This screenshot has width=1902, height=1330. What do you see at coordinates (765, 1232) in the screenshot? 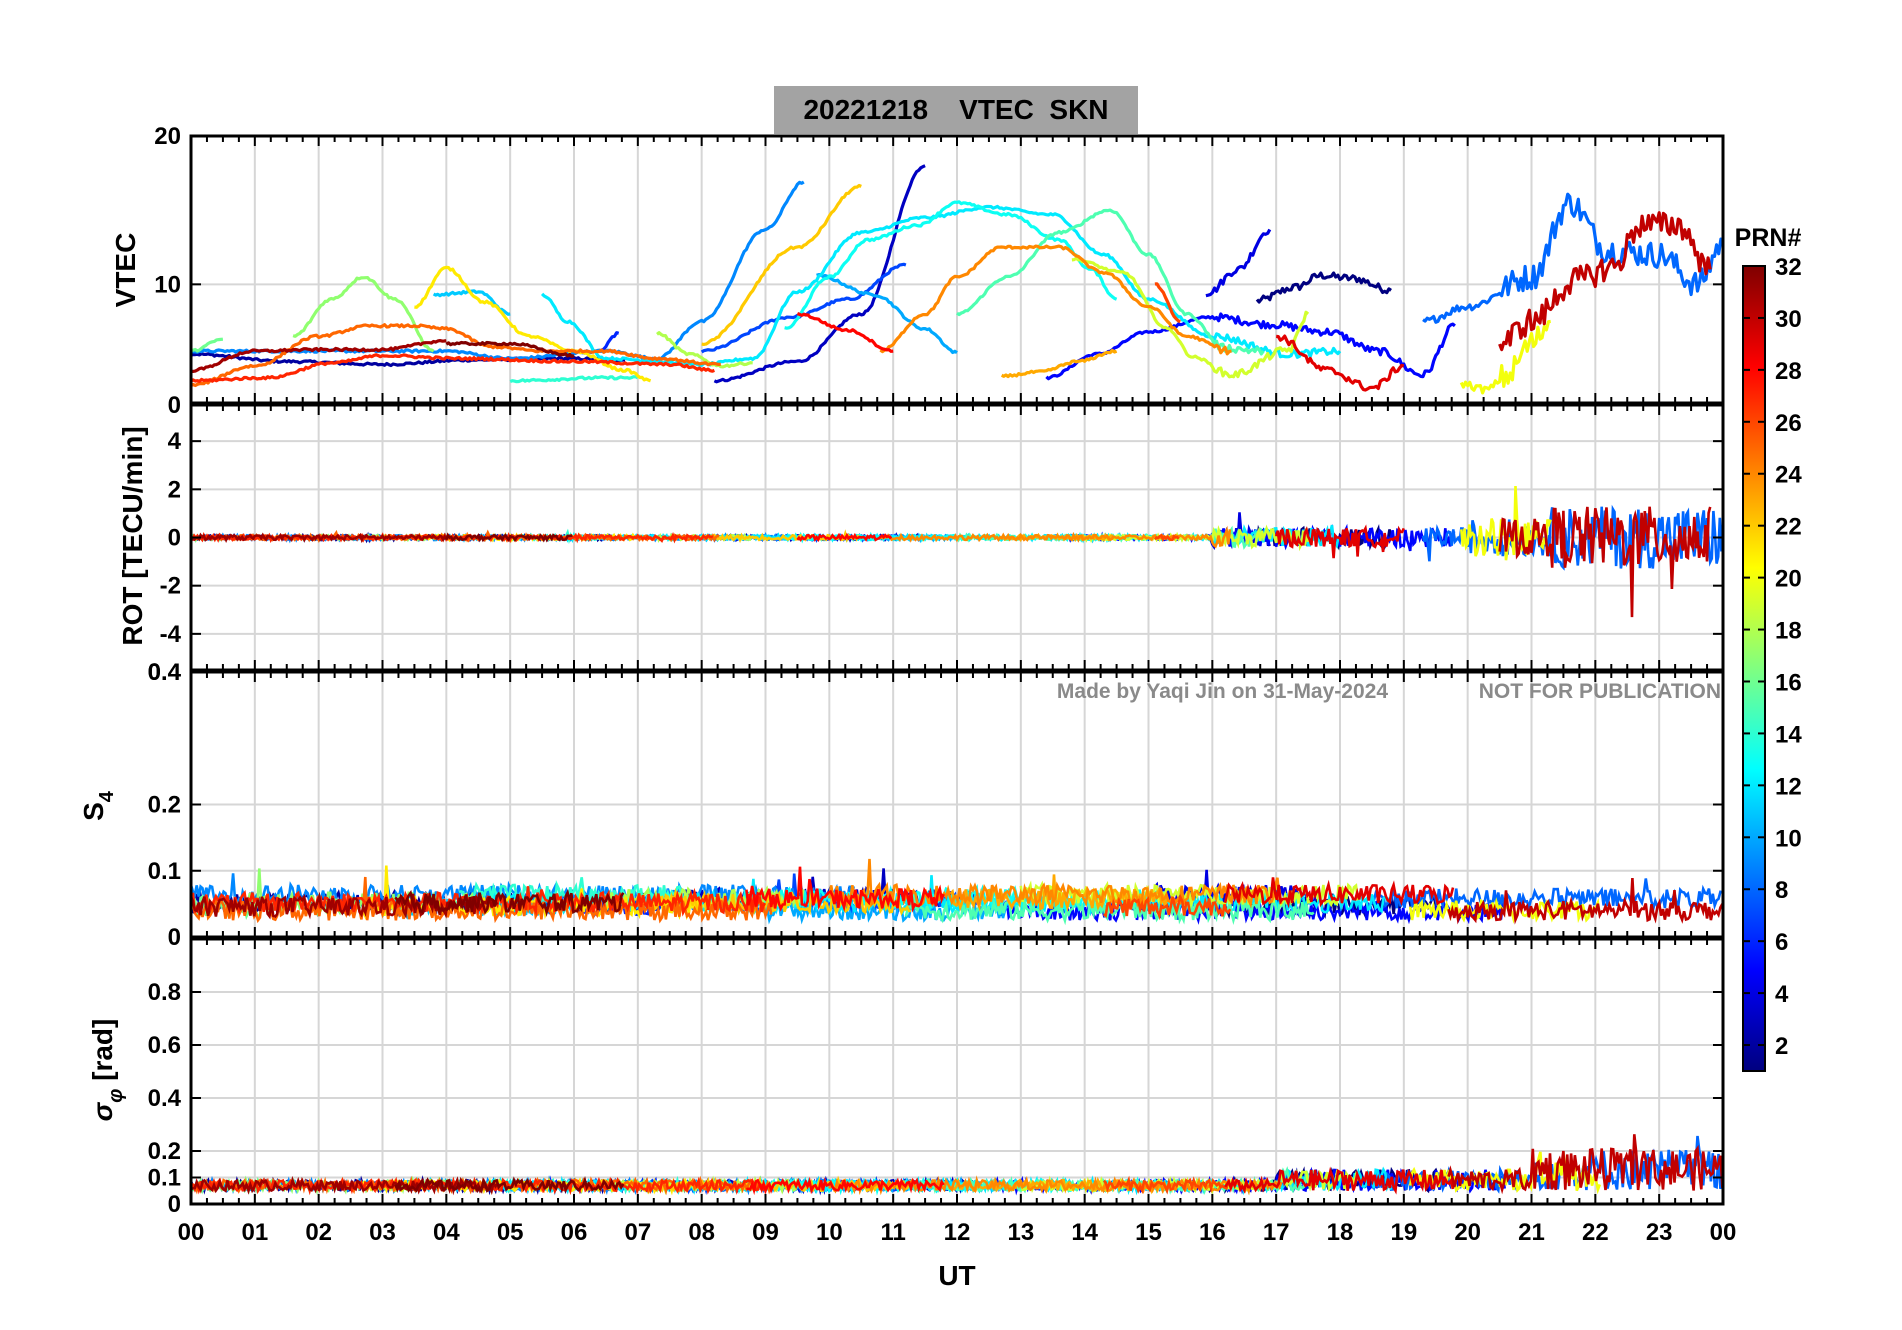
I see `x-tick-label: 09` at bounding box center [765, 1232].